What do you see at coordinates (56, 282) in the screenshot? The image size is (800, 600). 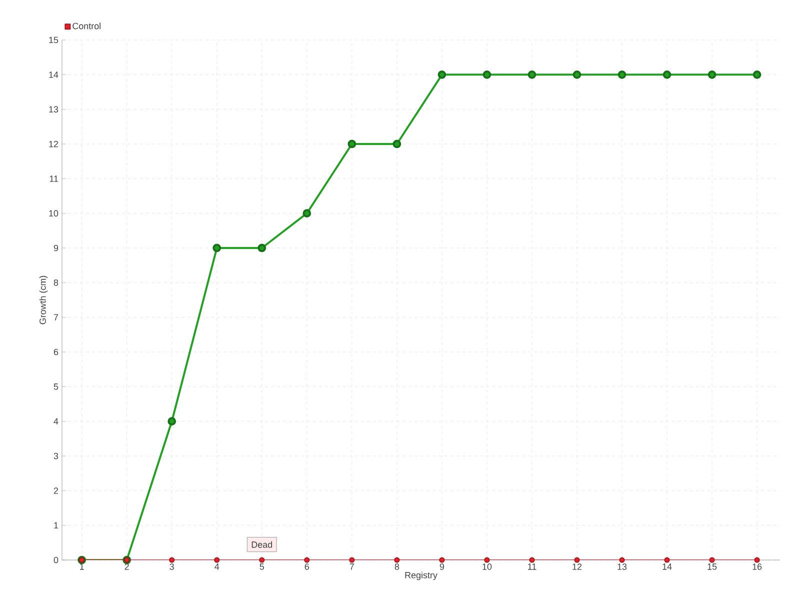 I see `y-tick-label: 8` at bounding box center [56, 282].